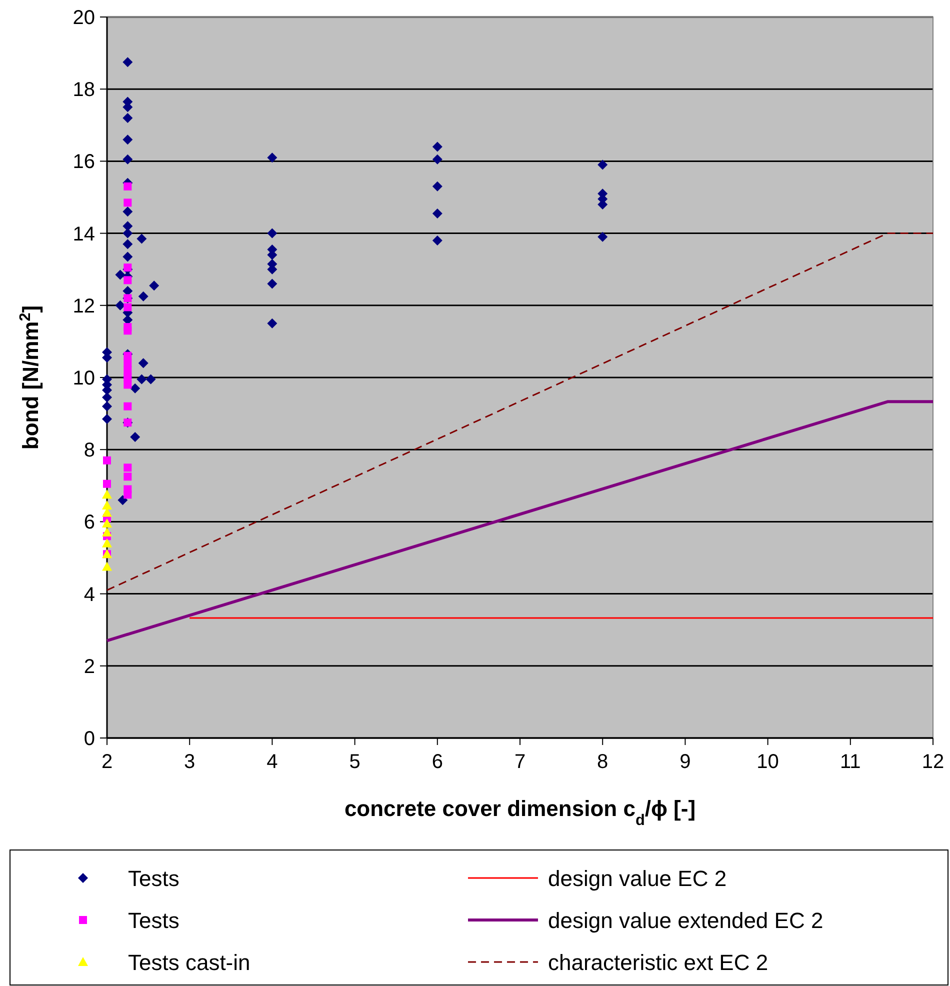  I want to click on legend-label: Tests cast-in, so click(189, 962).